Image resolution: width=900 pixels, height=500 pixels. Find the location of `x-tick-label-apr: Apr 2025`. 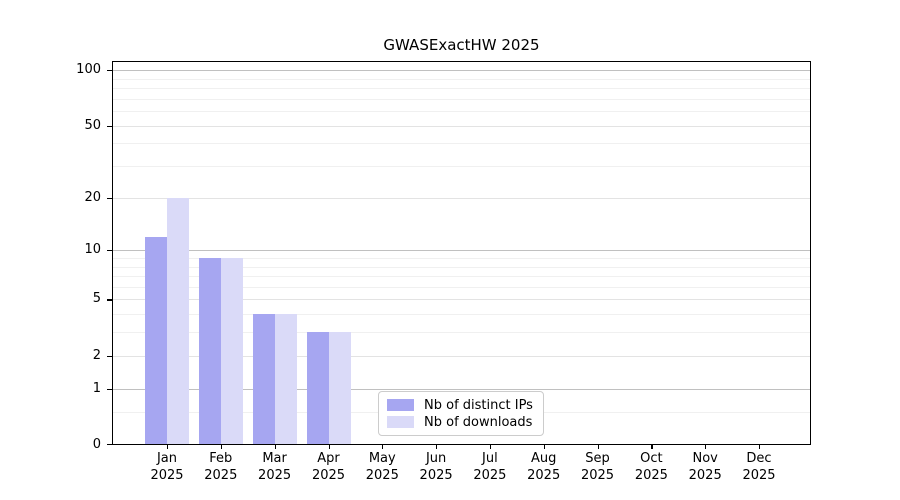

x-tick-label-apr: Apr 2025 is located at coordinates (329, 467).